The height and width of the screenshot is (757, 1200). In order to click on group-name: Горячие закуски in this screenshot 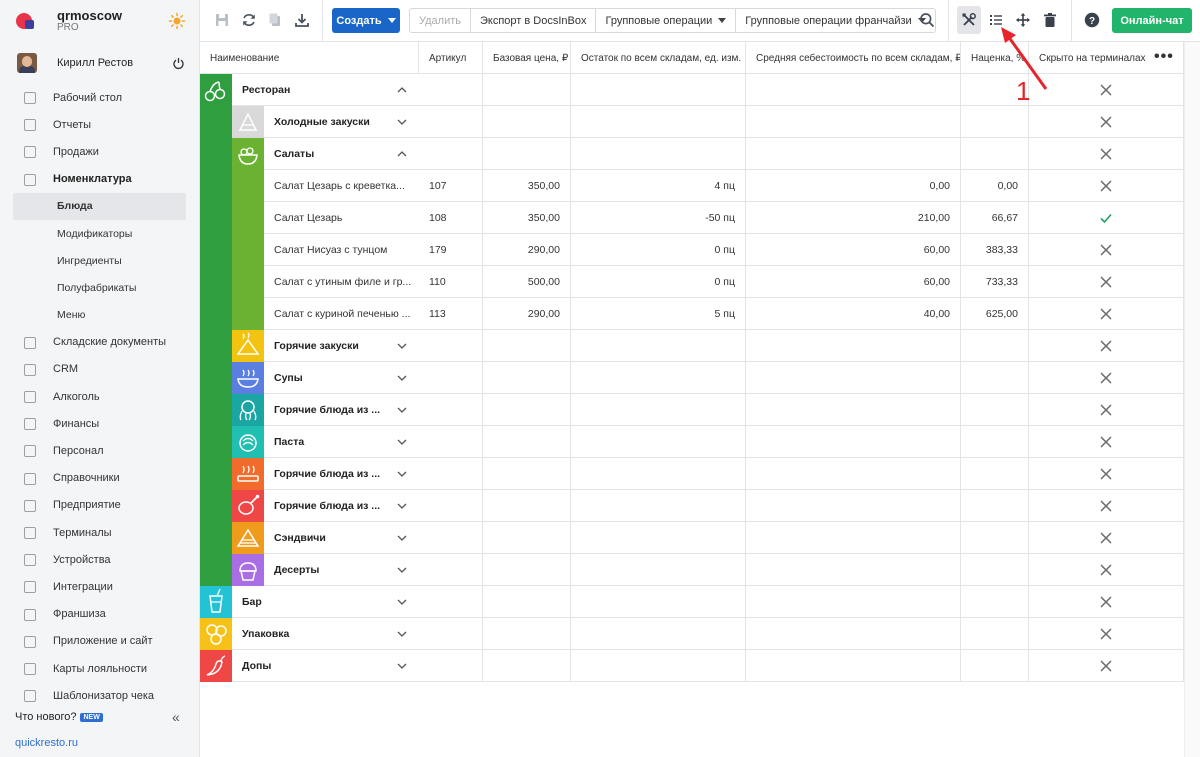, I will do `click(316, 346)`.